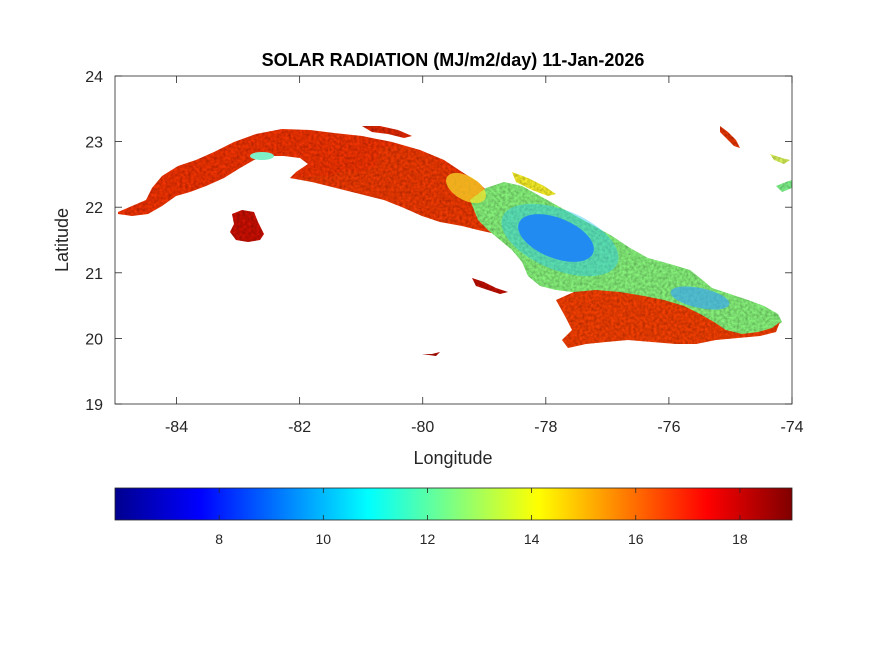  Describe the element at coordinates (700, 298) in the screenshot. I see `region-east-patch` at that location.